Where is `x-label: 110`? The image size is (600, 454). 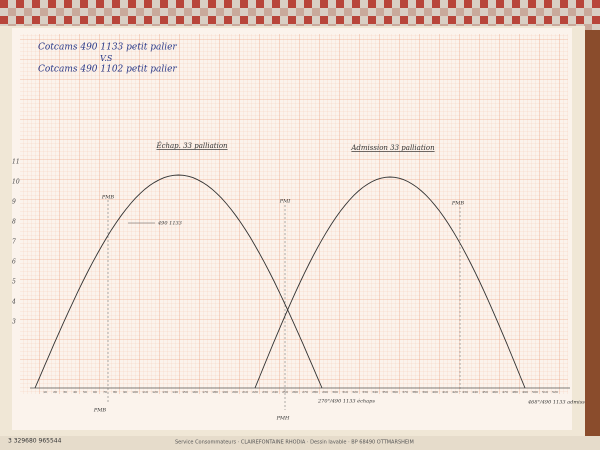
x-label: 110 is located at coordinates (145, 392).